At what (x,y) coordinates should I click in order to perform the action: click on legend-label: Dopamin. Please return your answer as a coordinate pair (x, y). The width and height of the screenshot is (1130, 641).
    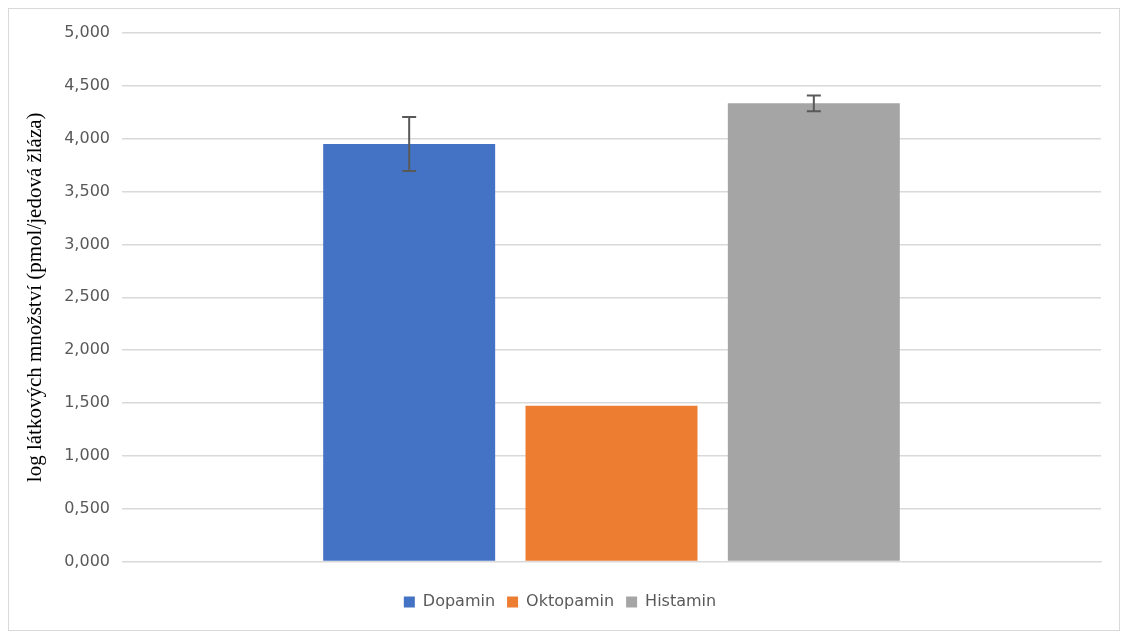
    Looking at the image, I should click on (459, 601).